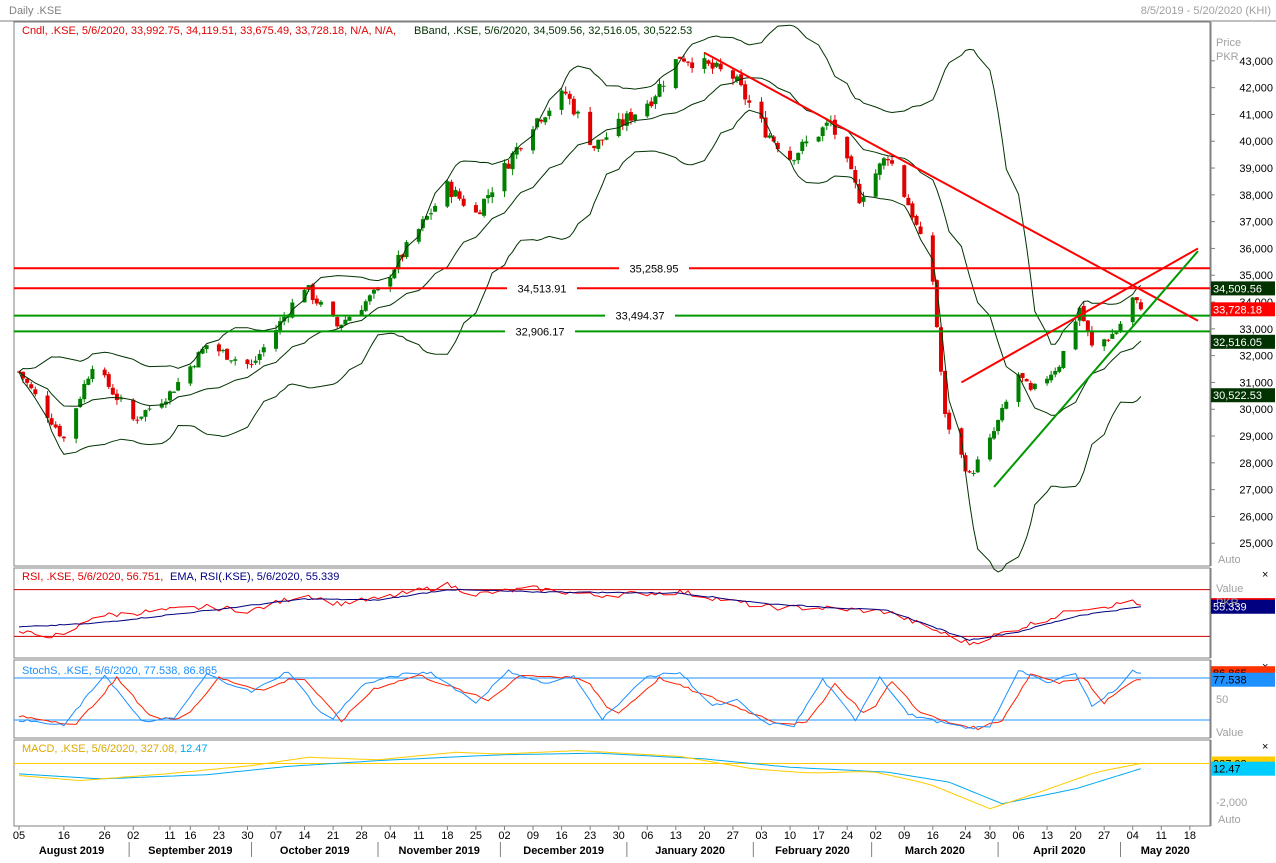 The image size is (1276, 863). What do you see at coordinates (704, 836) in the screenshot?
I see `x-tick-label: 20` at bounding box center [704, 836].